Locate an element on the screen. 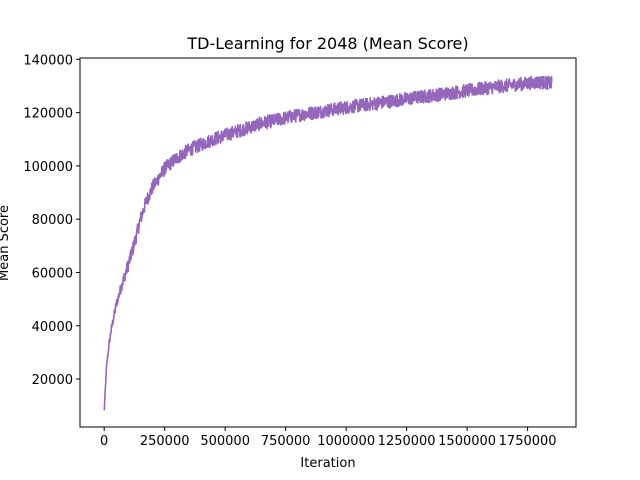 The width and height of the screenshot is (640, 480). y-tick-label: 20000 is located at coordinates (52, 380).